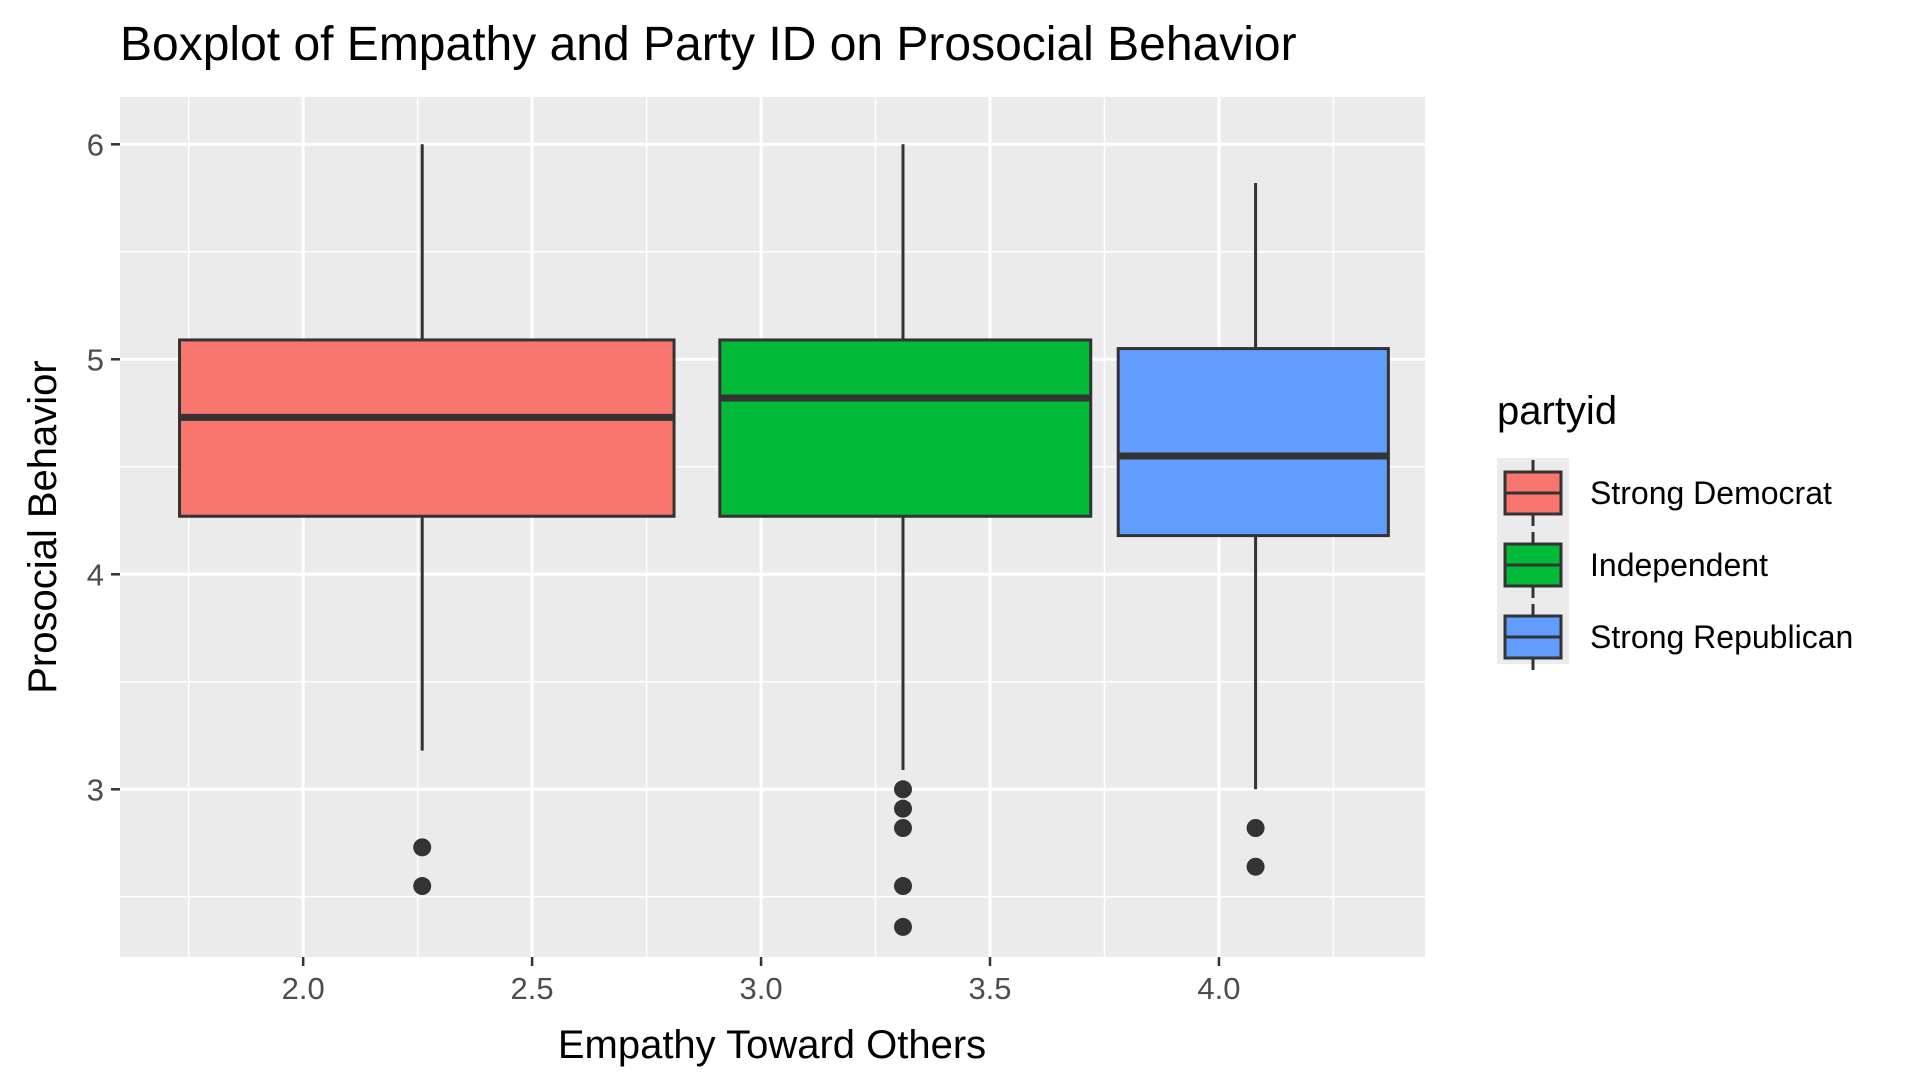  What do you see at coordinates (905, 540) in the screenshot?
I see `boxplot-independent` at bounding box center [905, 540].